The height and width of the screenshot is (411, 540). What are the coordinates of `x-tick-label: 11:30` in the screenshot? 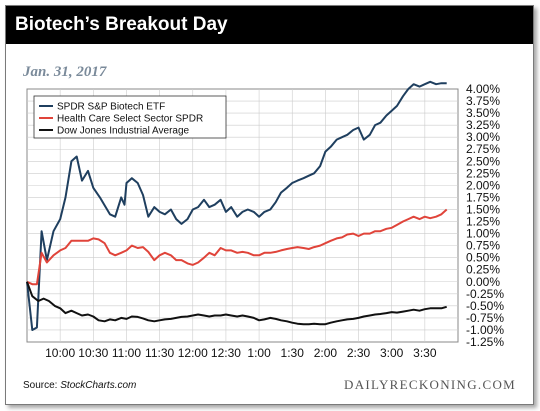 It's located at (159, 353).